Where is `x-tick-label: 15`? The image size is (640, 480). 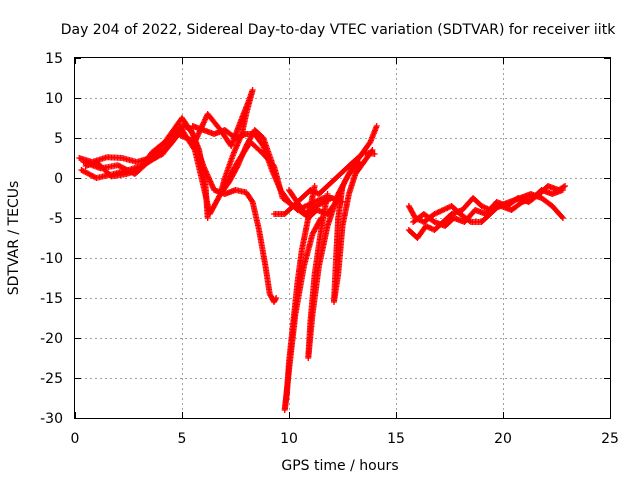
x-tick-label: 15 is located at coordinates (396, 439).